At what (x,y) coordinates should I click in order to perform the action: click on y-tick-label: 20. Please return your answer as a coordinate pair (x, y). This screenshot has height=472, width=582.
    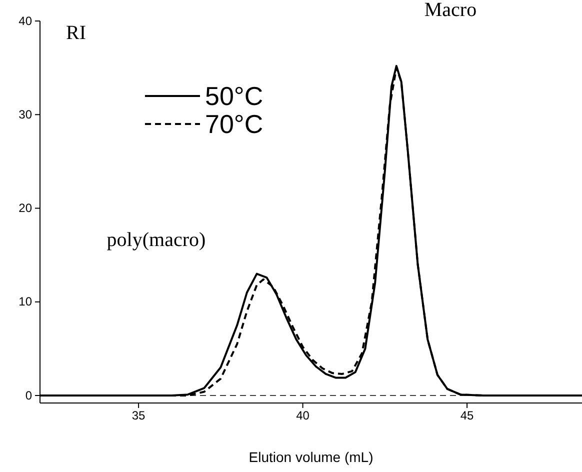
    Looking at the image, I should click on (25, 208).